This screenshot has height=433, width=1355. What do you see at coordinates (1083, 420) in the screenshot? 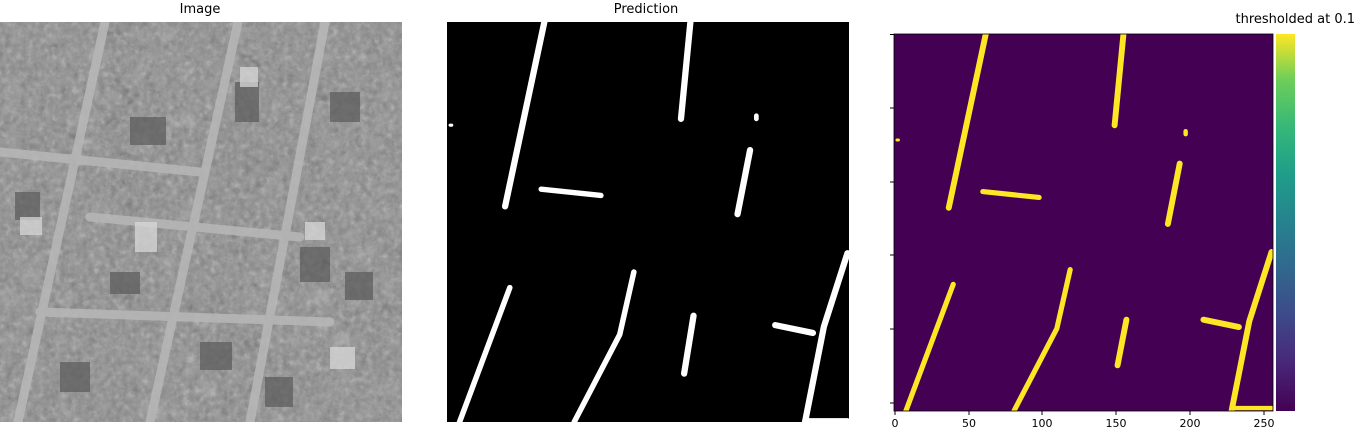
I see `x-axis: 0 50 100 150 200 250` at bounding box center [1083, 420].